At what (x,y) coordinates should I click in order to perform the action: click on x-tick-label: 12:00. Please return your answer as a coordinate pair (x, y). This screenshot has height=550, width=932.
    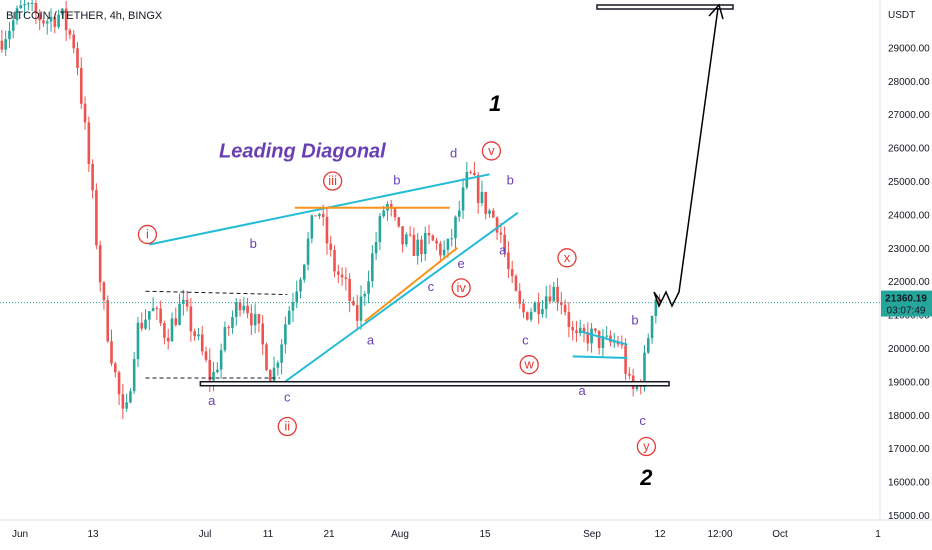
    Looking at the image, I should click on (719, 534).